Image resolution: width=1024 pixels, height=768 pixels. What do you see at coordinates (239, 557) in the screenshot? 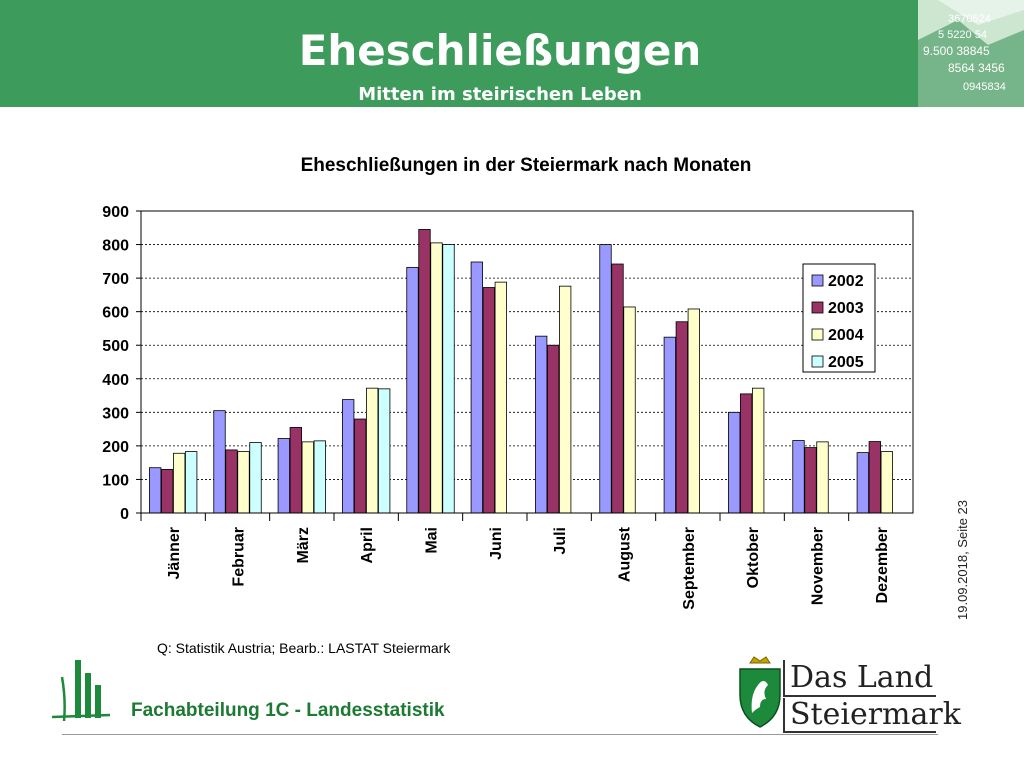
I see `x-tick-label: Februar` at bounding box center [239, 557].